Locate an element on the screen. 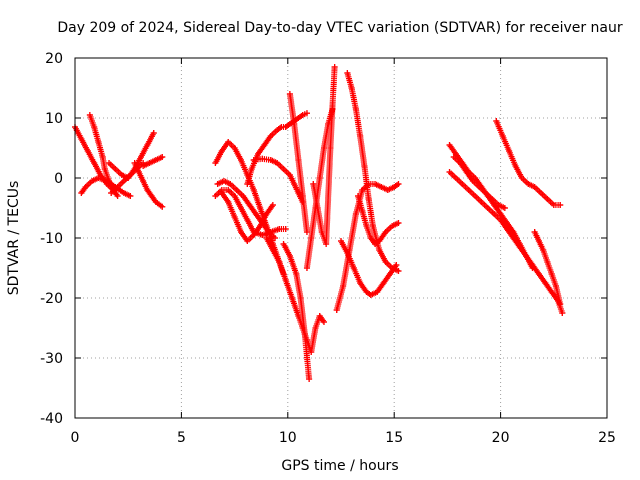  y-tick-label: -30 is located at coordinates (51, 359).